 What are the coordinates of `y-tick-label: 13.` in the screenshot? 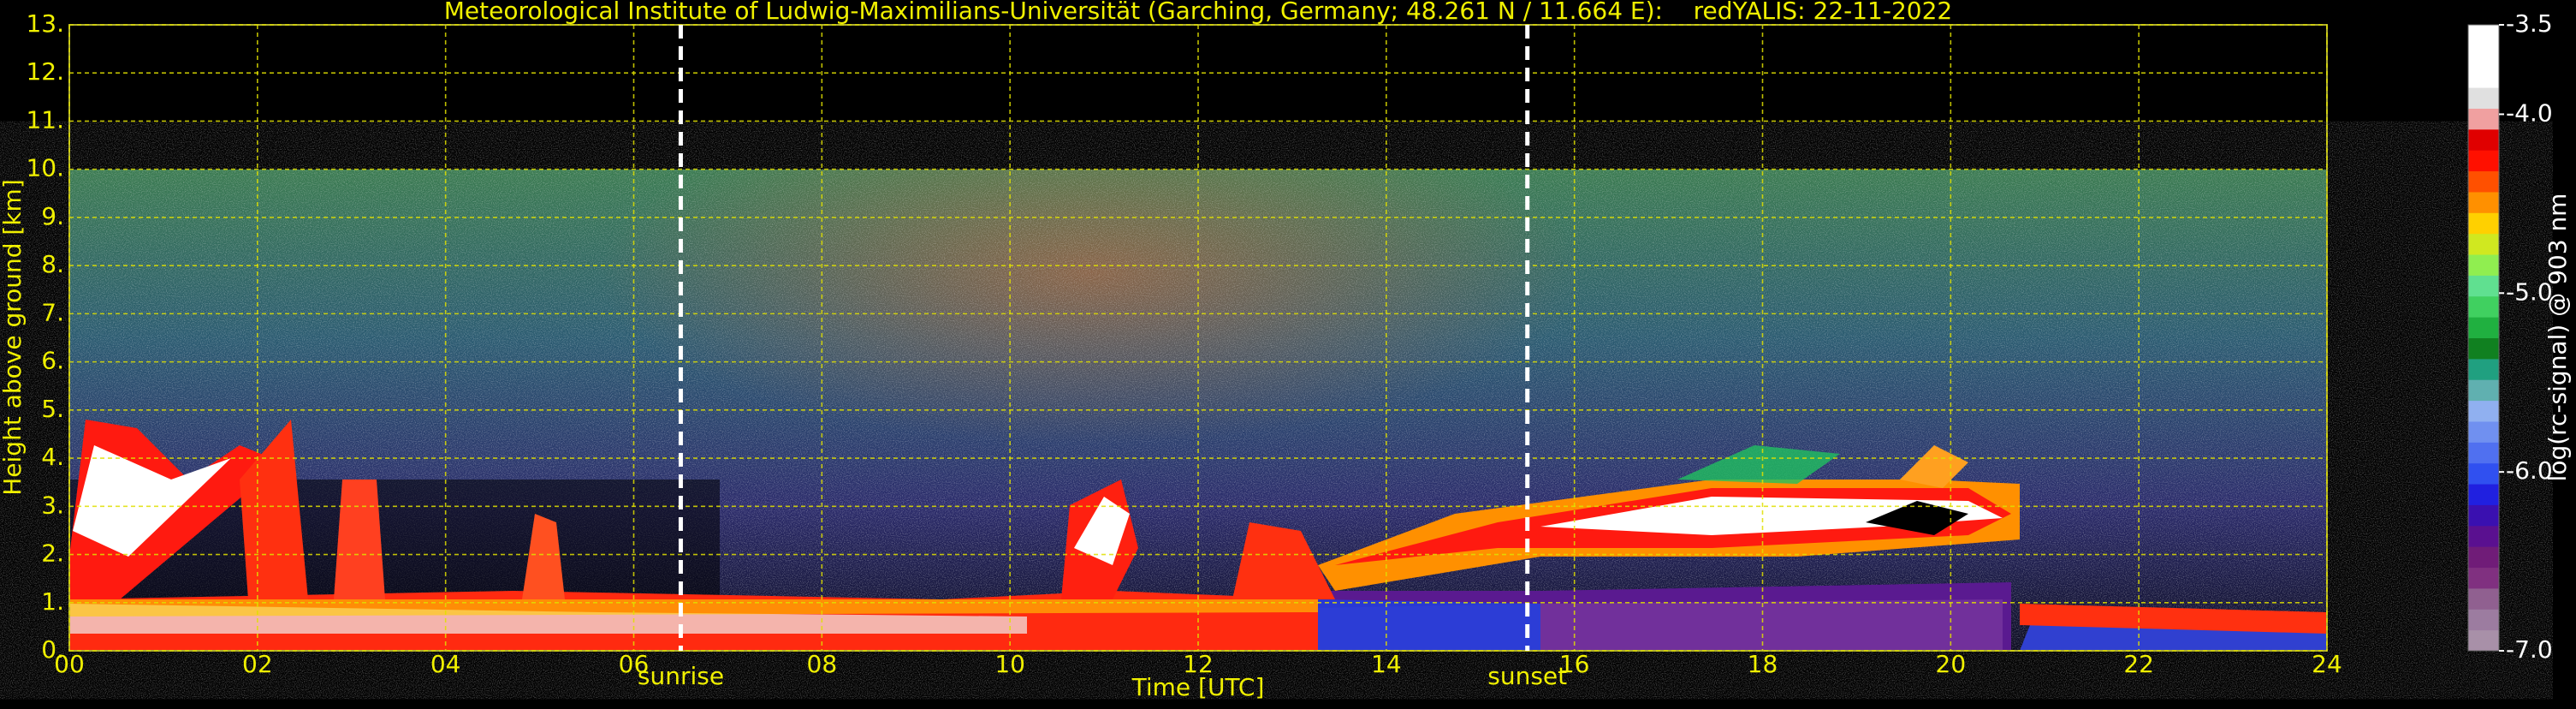 It's located at (45, 23).